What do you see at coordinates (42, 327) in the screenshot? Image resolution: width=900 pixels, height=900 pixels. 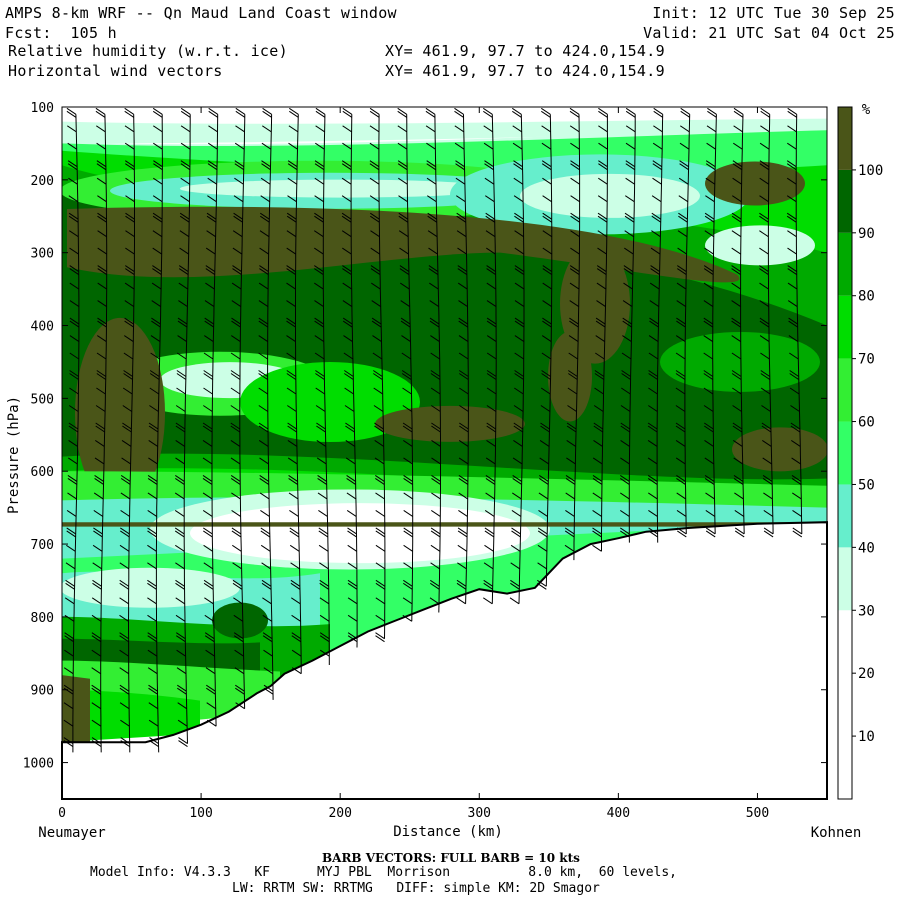 I see `y-tick-label: 400` at bounding box center [42, 327].